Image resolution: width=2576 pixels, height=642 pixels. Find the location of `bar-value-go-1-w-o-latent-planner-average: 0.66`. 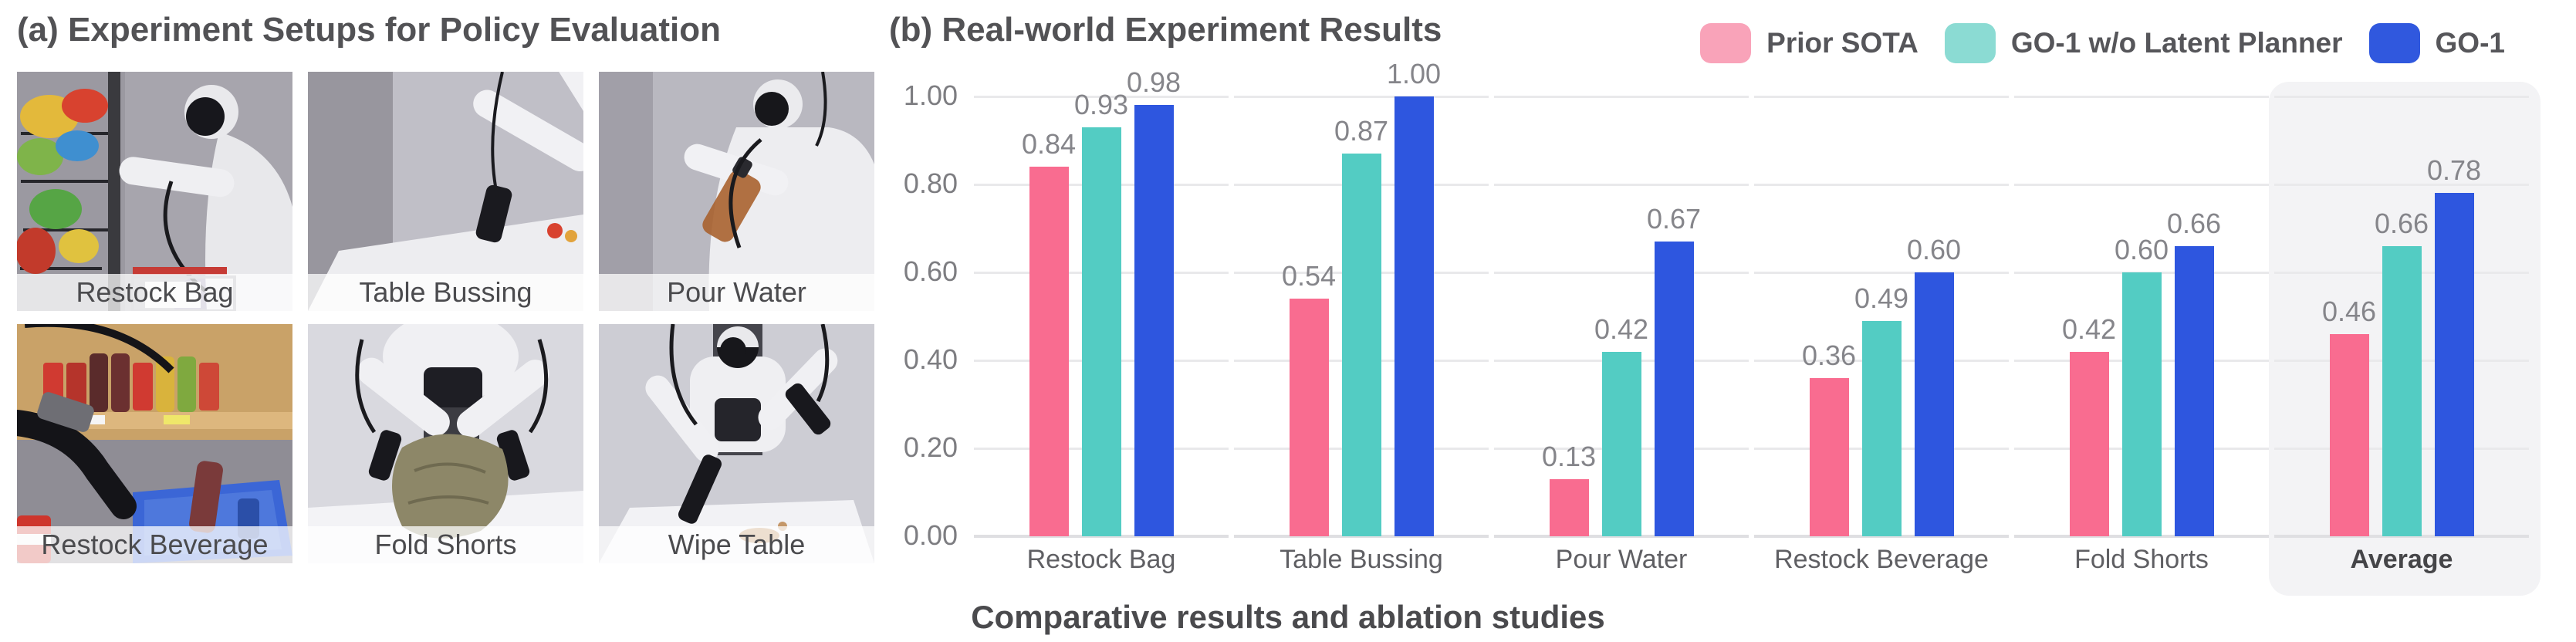

bar-value-go-1-w-o-latent-planner-average: 0.66 is located at coordinates (2401, 223).